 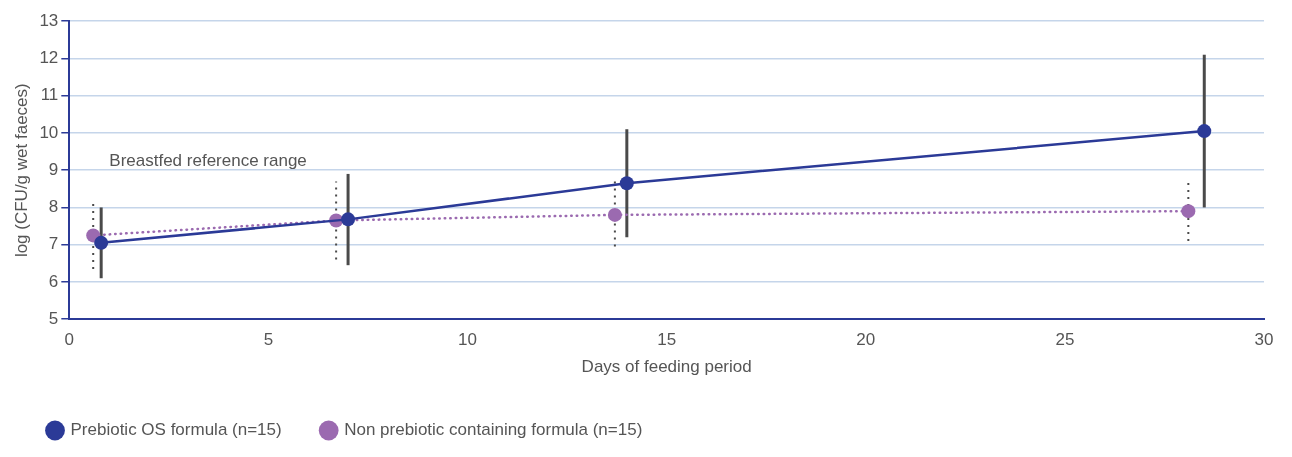 I want to click on x-axis-title: Days of feeding period, so click(x=666, y=367).